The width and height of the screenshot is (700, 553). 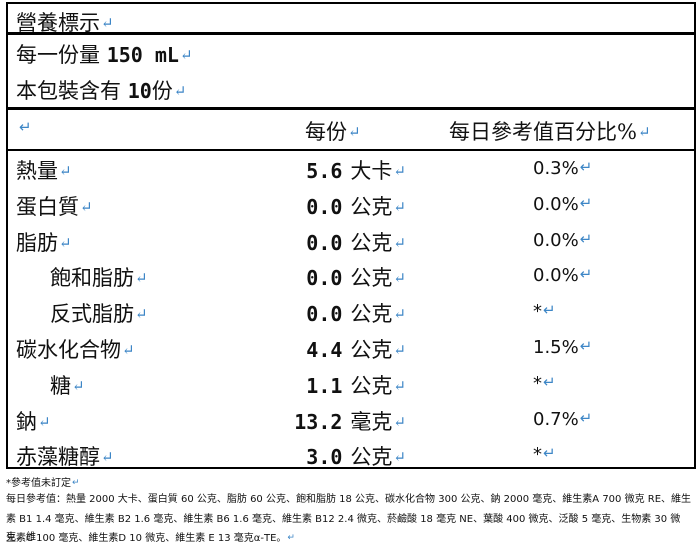 I want to click on nutrient-name: 反式脂肪↵, so click(x=99, y=314).